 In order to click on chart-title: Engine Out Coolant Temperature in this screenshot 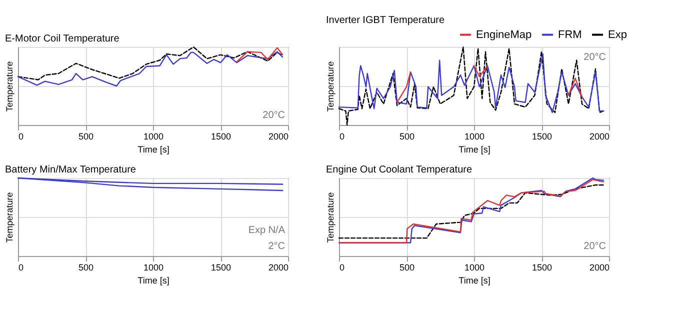, I will do `click(399, 170)`.